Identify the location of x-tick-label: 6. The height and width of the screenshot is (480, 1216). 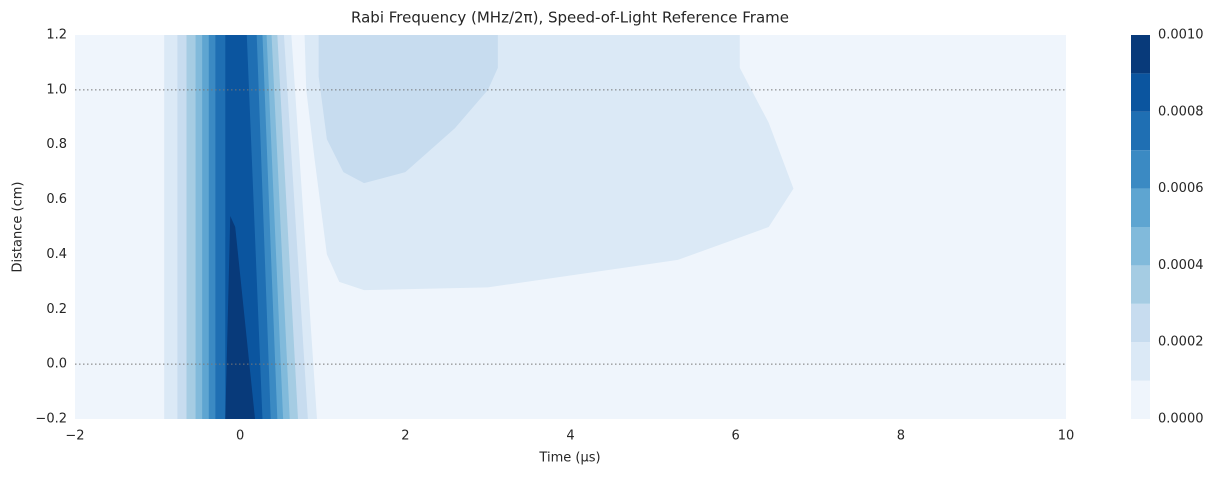
(736, 436).